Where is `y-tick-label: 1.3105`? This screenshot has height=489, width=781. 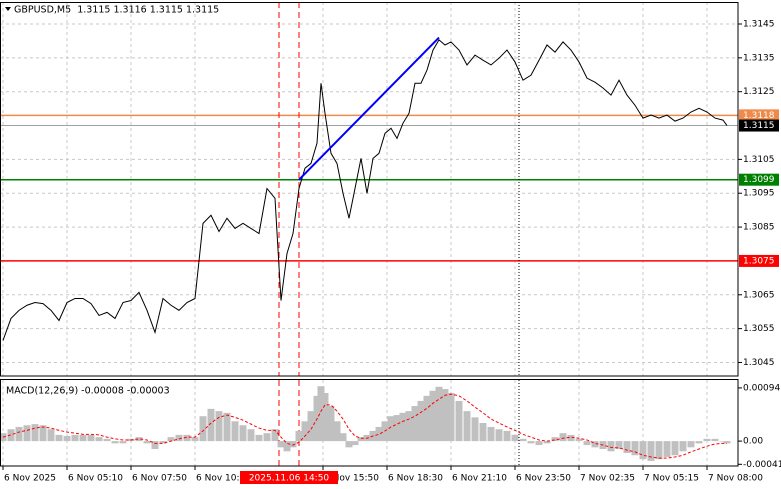
y-tick-label: 1.3105 is located at coordinates (759, 160).